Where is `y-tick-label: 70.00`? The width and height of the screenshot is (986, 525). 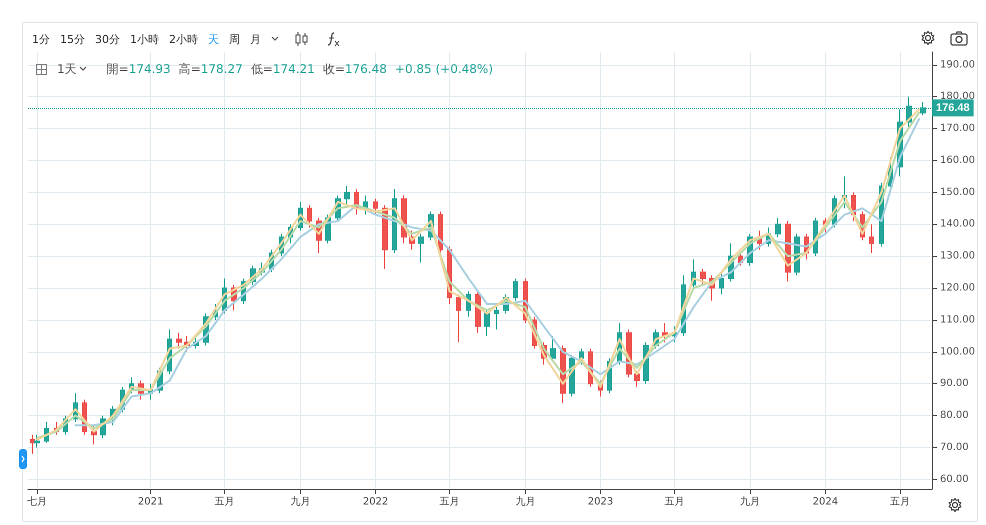
y-tick-label: 70.00 is located at coordinates (954, 448).